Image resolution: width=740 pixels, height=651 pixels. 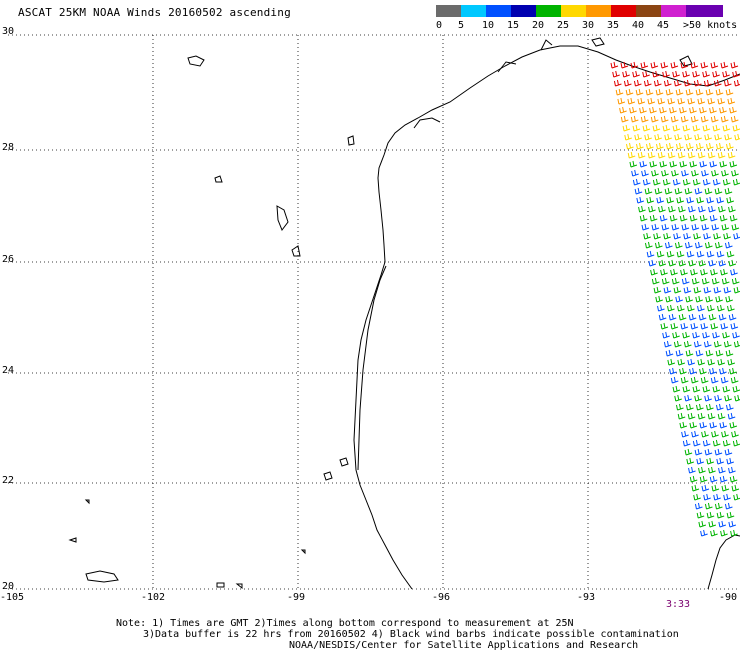 I want to click on lat-label-28: 28, so click(x=8, y=147).